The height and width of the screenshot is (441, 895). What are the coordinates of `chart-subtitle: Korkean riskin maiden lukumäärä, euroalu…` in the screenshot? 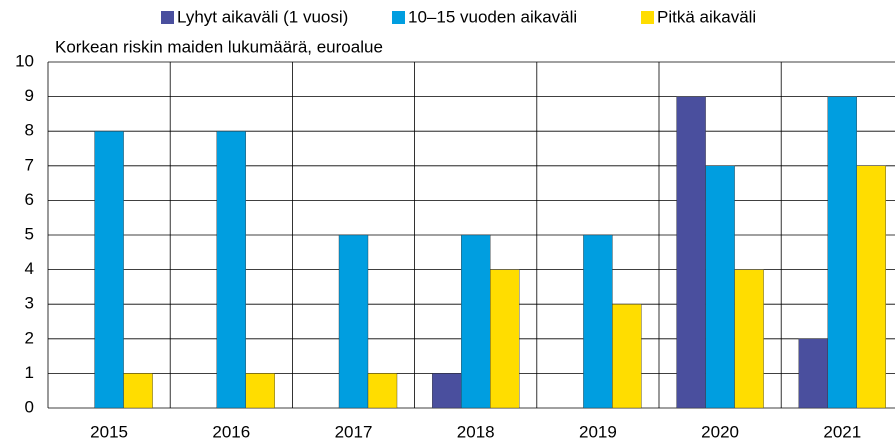 It's located at (219, 46).